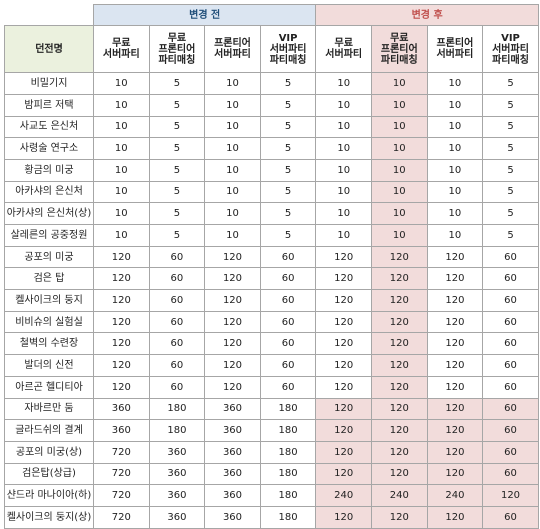  I want to click on data-row: 밤피르 저택 10 5 10 5 10 10 10 5, so click(271, 105).